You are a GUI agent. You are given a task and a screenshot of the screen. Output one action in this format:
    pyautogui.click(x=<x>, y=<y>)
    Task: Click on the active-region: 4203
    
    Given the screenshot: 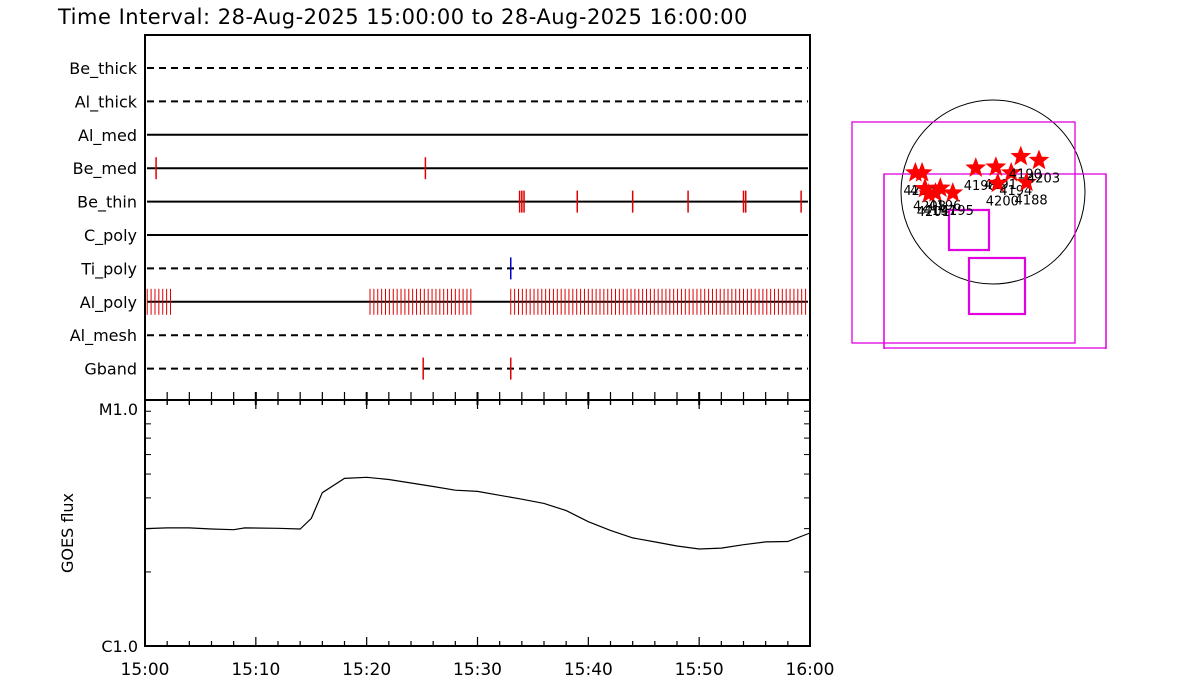 What is the action you would take?
    pyautogui.click(x=1043, y=167)
    